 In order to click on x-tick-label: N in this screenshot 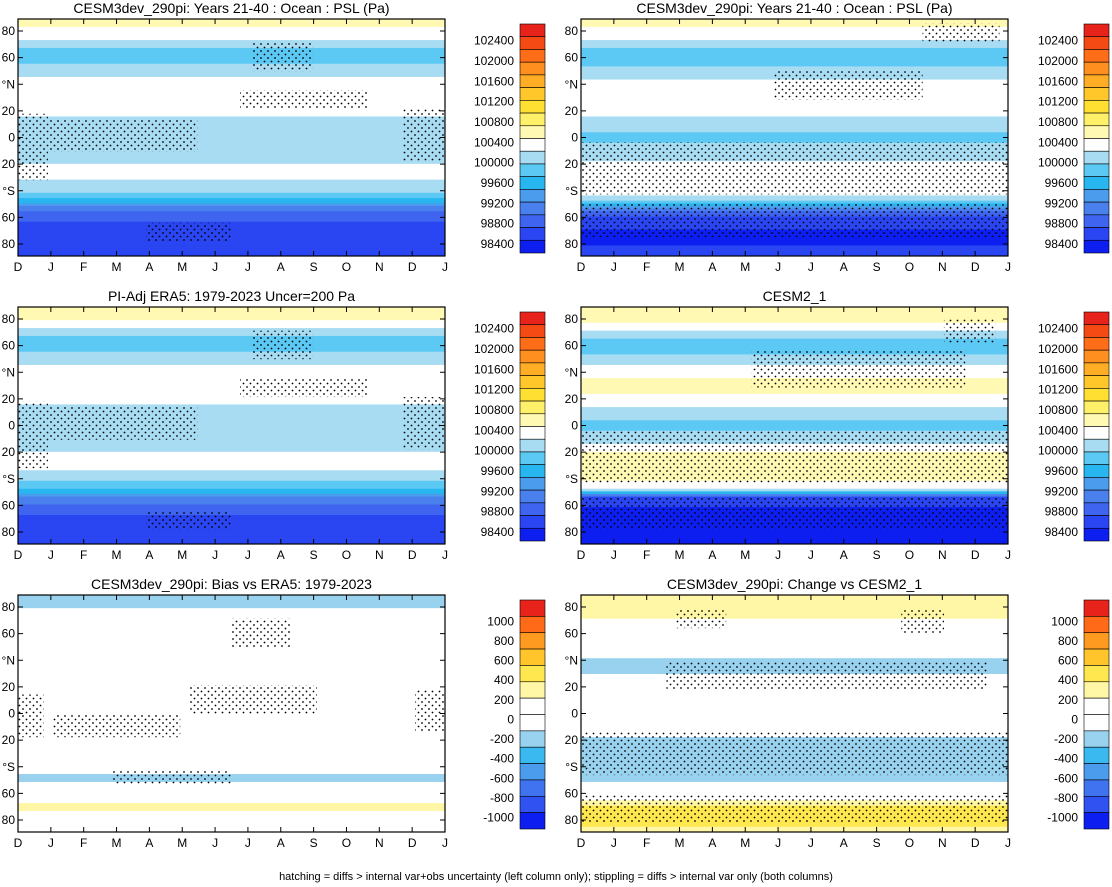, I will do `click(942, 555)`.